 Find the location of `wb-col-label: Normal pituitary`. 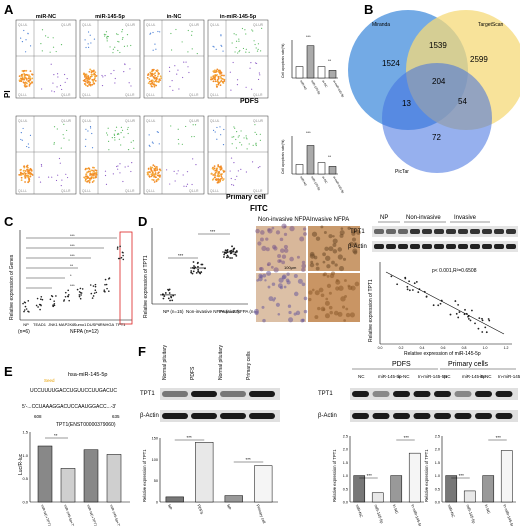

wb-col-label: Normal pituitary is located at coordinates (221, 362).